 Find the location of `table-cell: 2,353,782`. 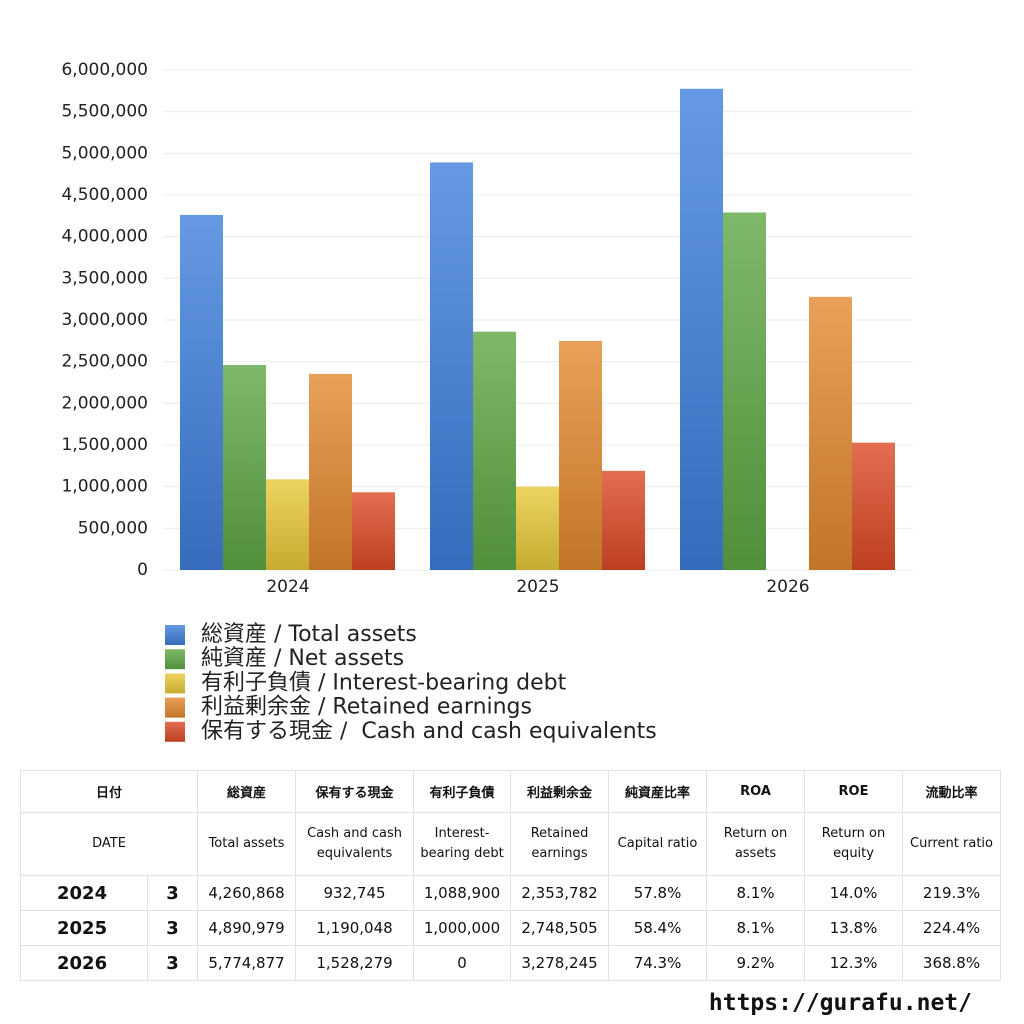

table-cell: 2,353,782 is located at coordinates (560, 893).